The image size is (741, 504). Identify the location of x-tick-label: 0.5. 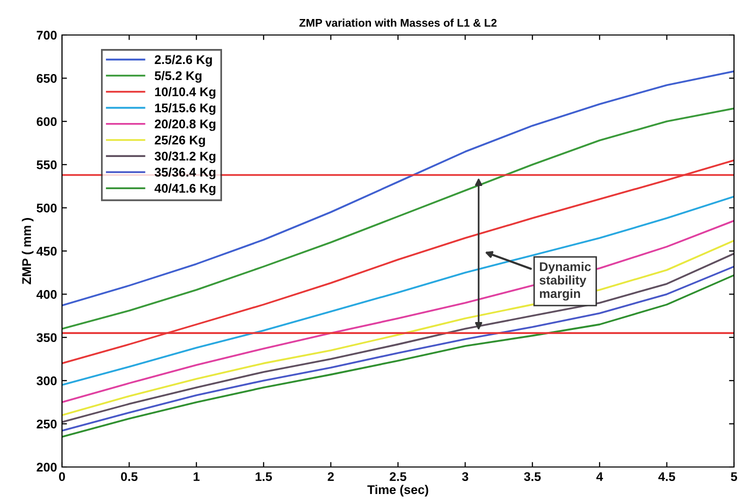
(129, 477).